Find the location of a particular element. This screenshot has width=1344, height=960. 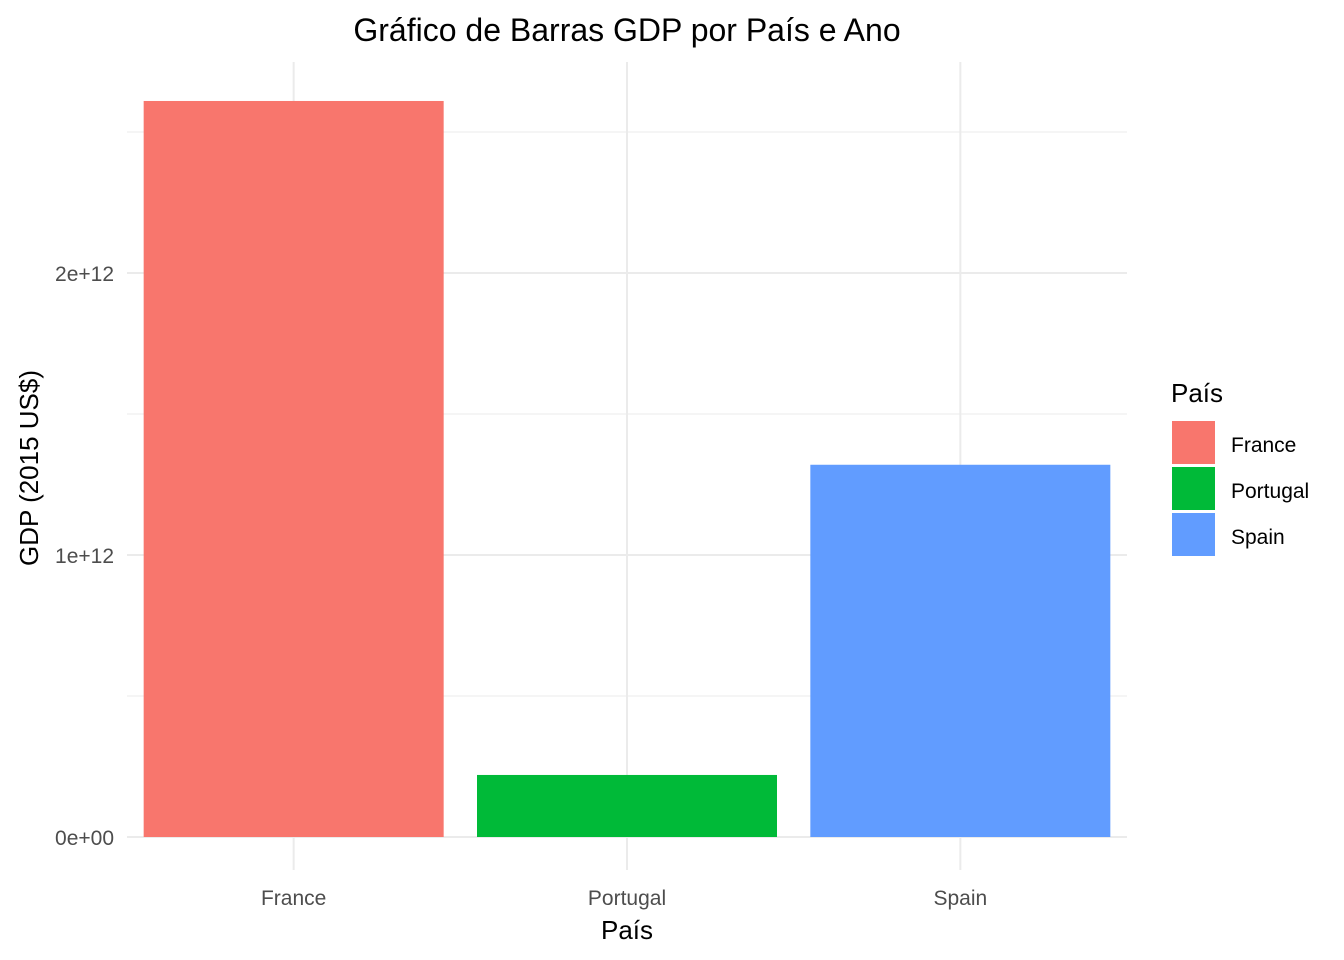

y-tick-label: 2e+12 is located at coordinates (84, 274).